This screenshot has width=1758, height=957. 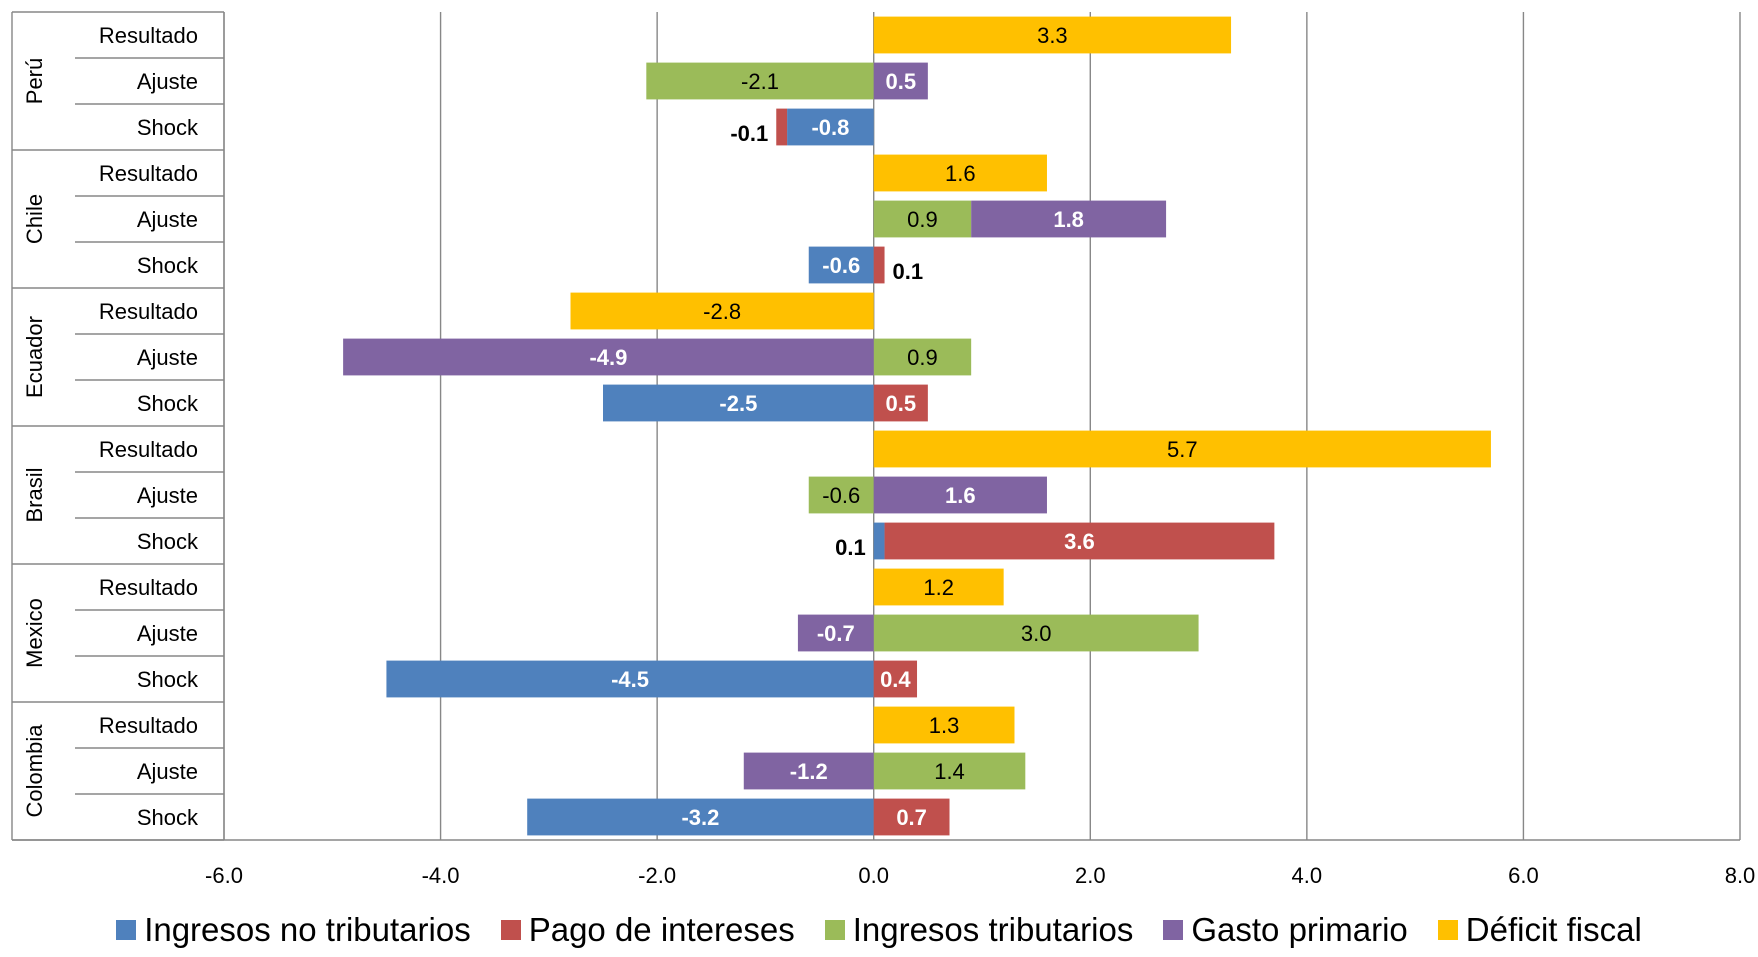 I want to click on legend-label: Ingresos tributarios, so click(x=993, y=929).